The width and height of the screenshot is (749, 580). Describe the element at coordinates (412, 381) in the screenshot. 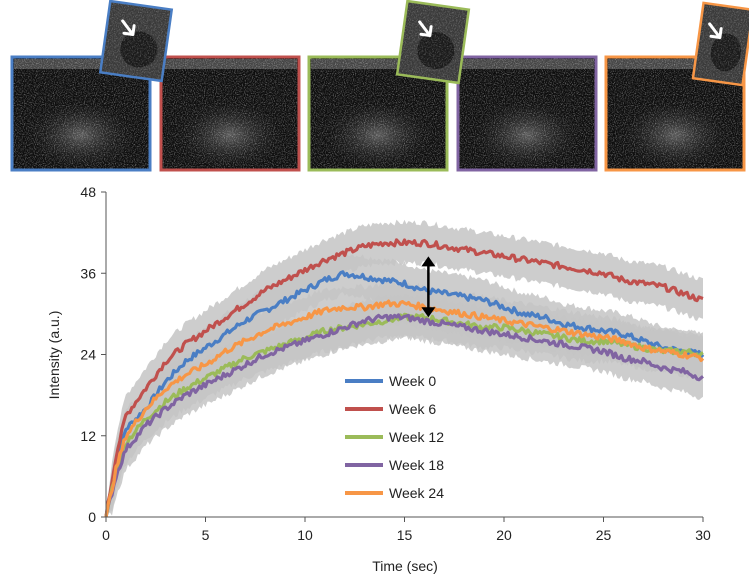

I see `legend-label: Week 0` at that location.